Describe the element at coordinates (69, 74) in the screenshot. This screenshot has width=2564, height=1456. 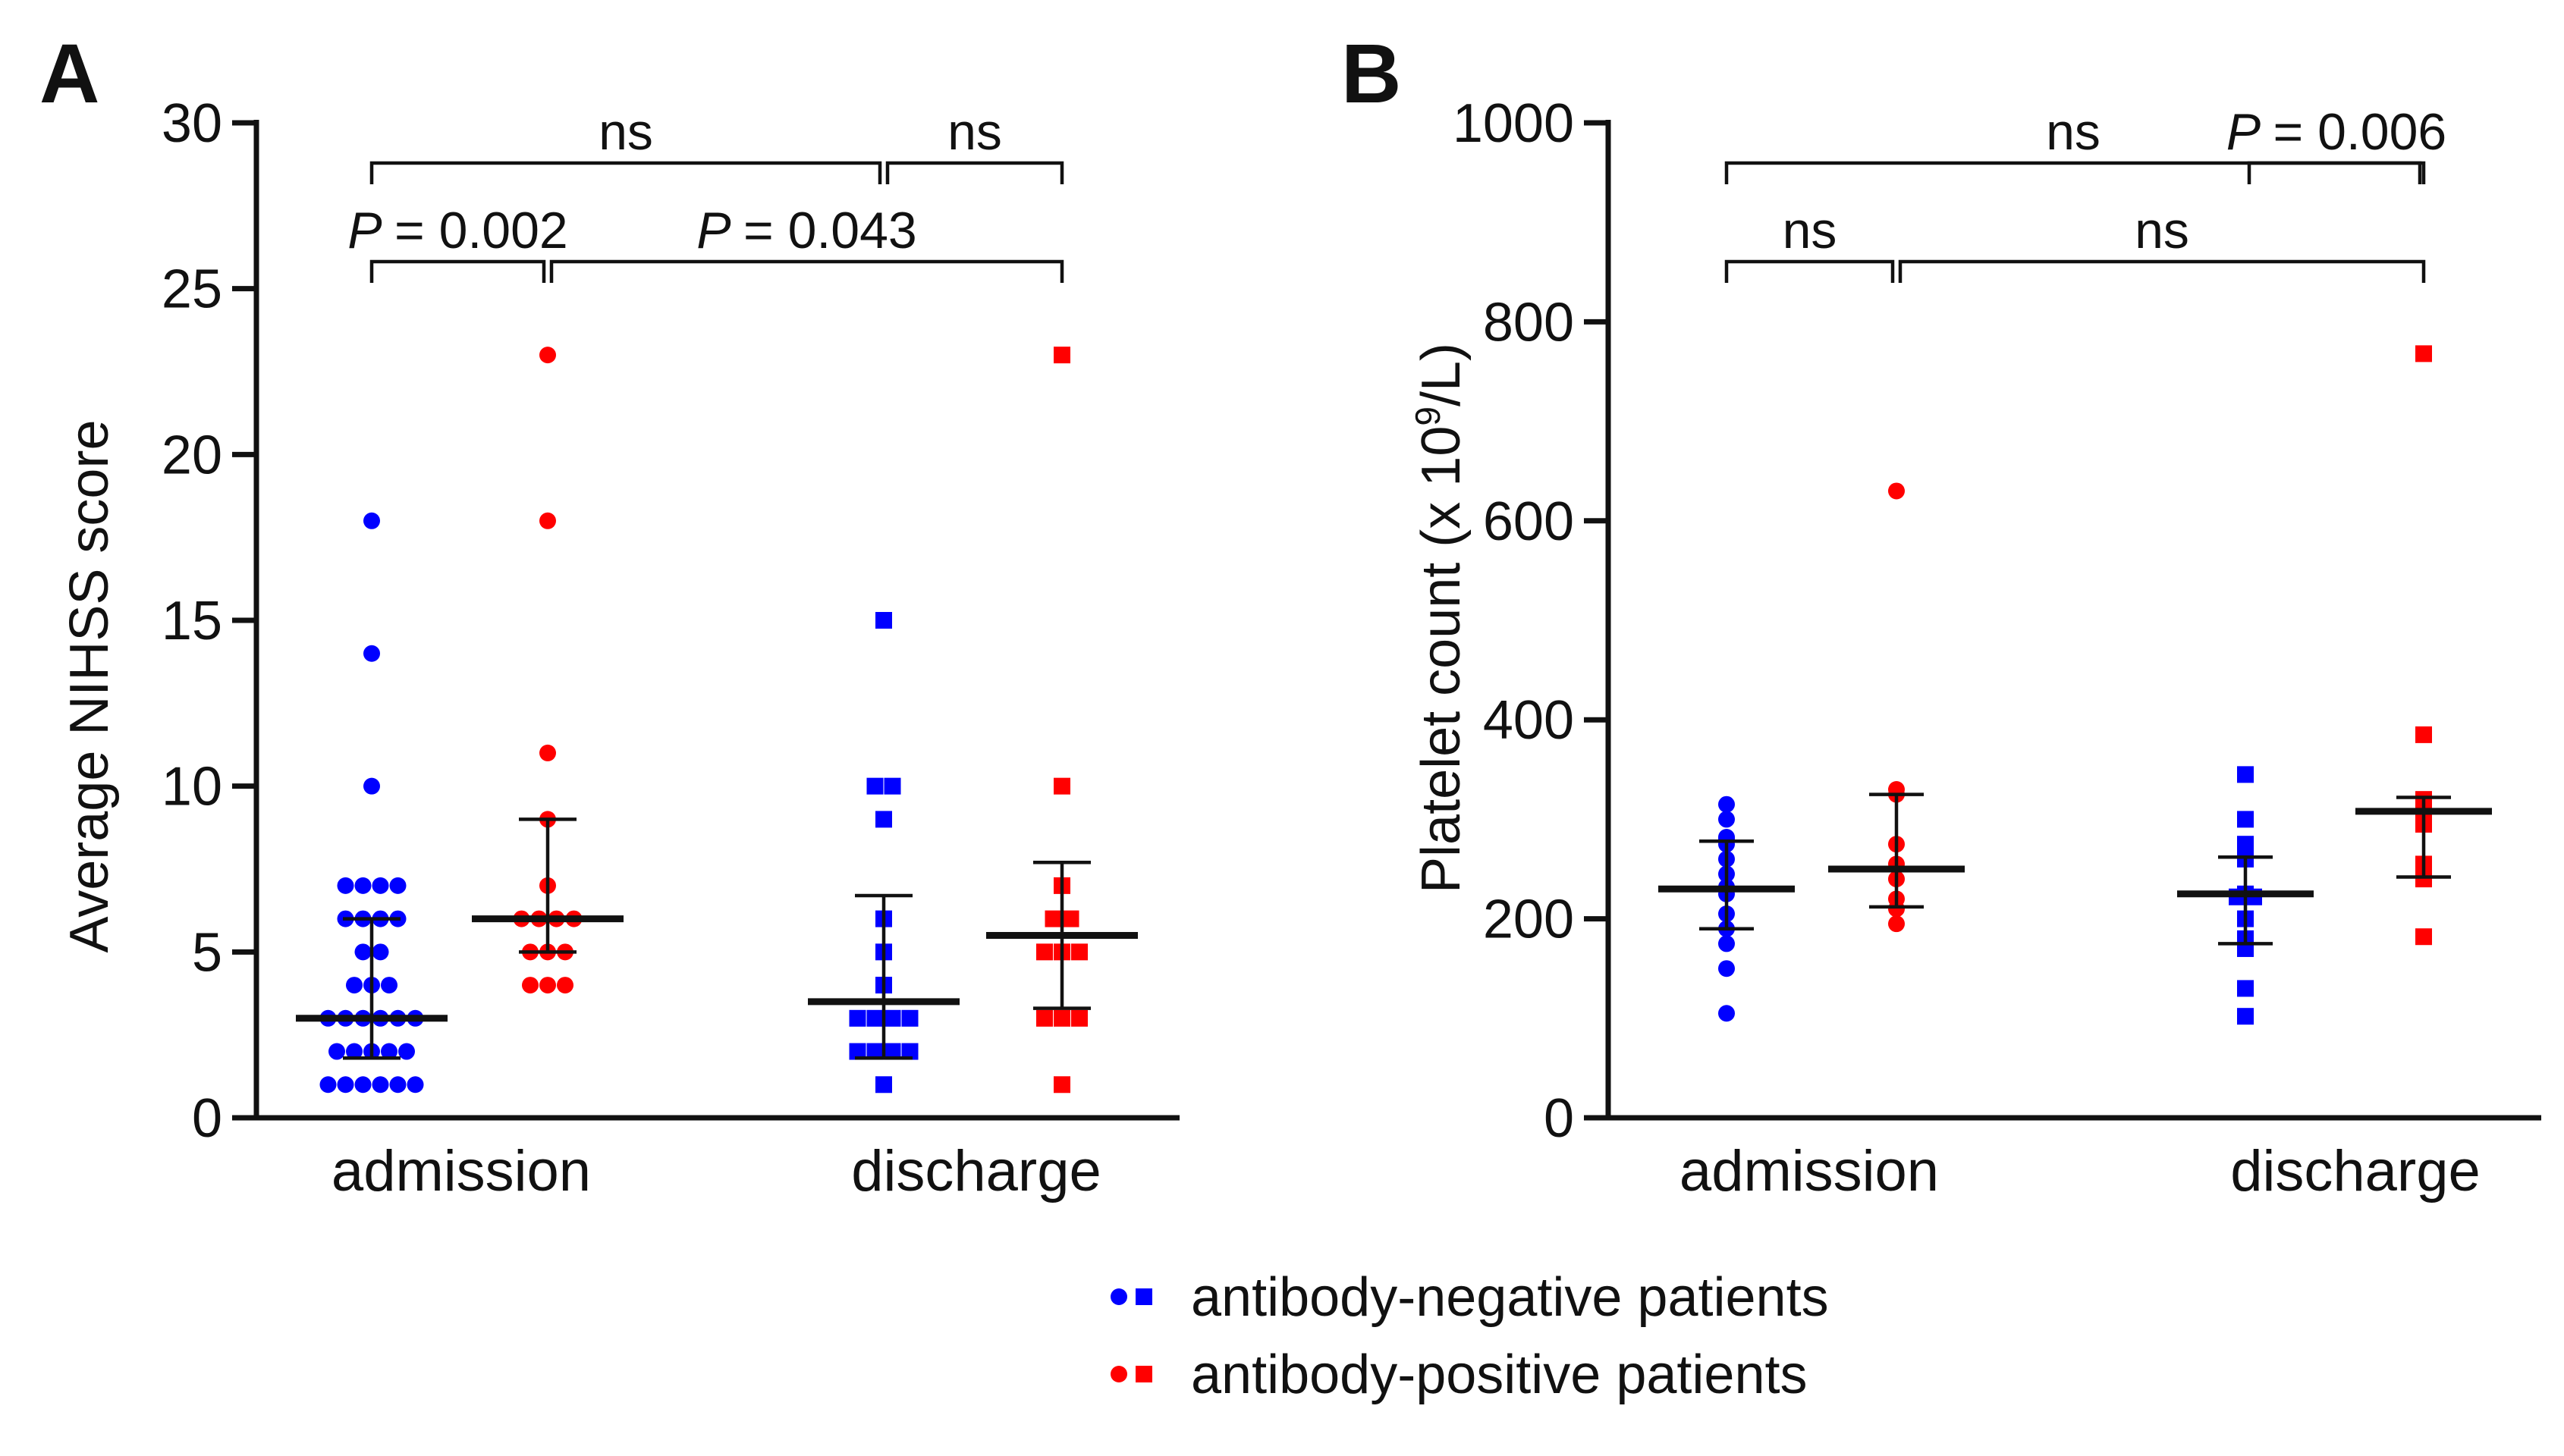
I see `panel-a-letter: A` at that location.